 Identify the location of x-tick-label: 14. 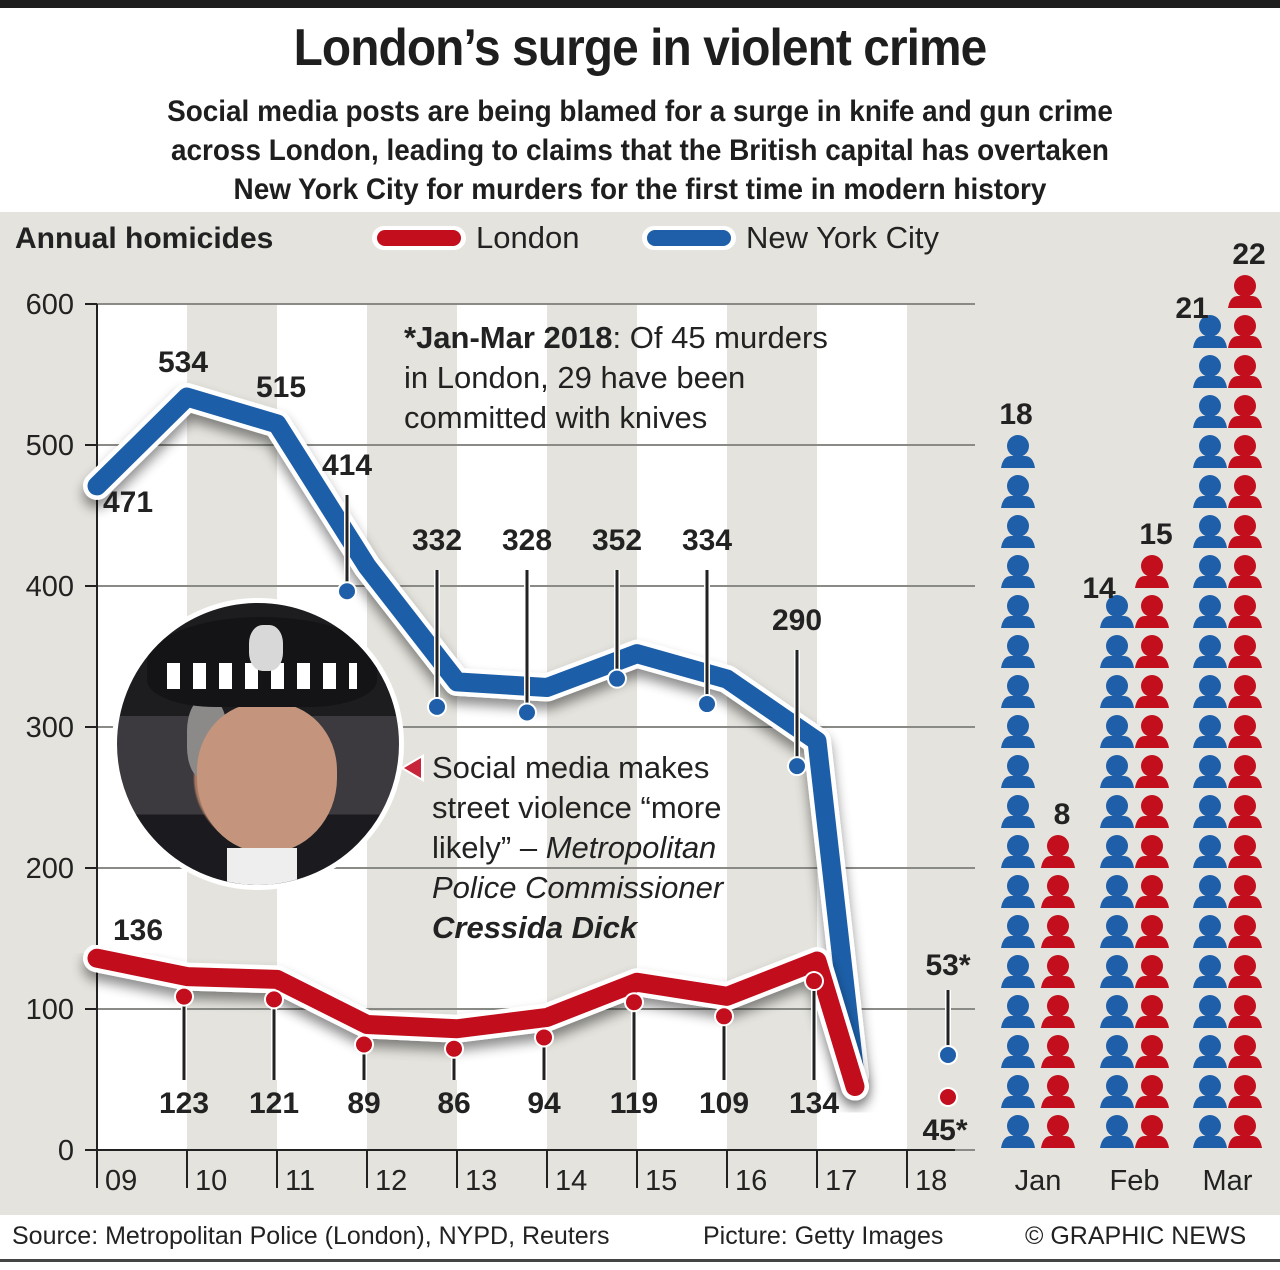
(571, 1181).